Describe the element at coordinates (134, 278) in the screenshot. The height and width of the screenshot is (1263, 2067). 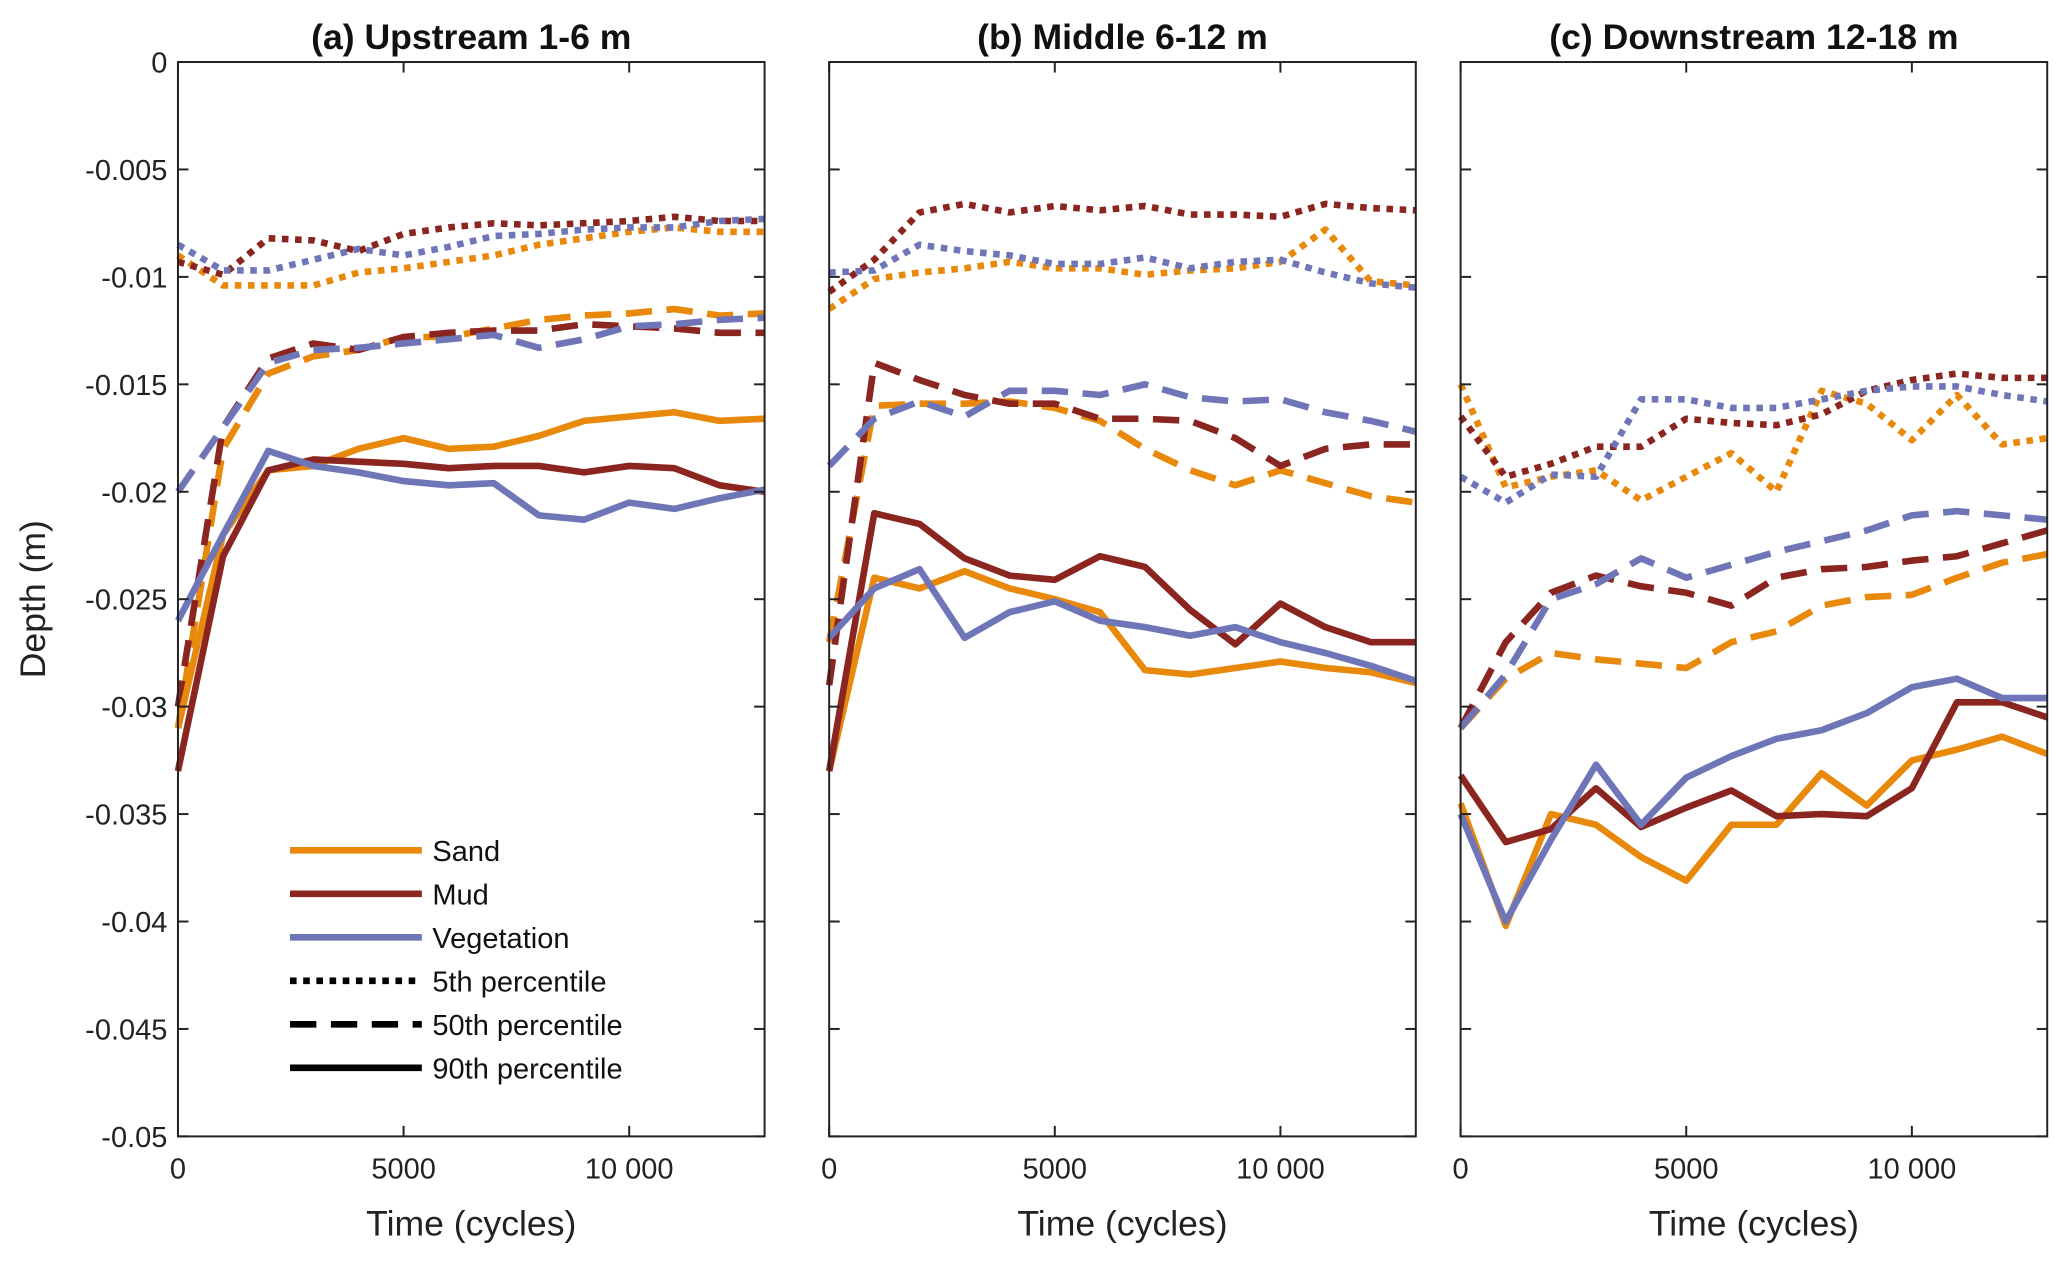
I see `y-tick-label: -0.01` at that location.